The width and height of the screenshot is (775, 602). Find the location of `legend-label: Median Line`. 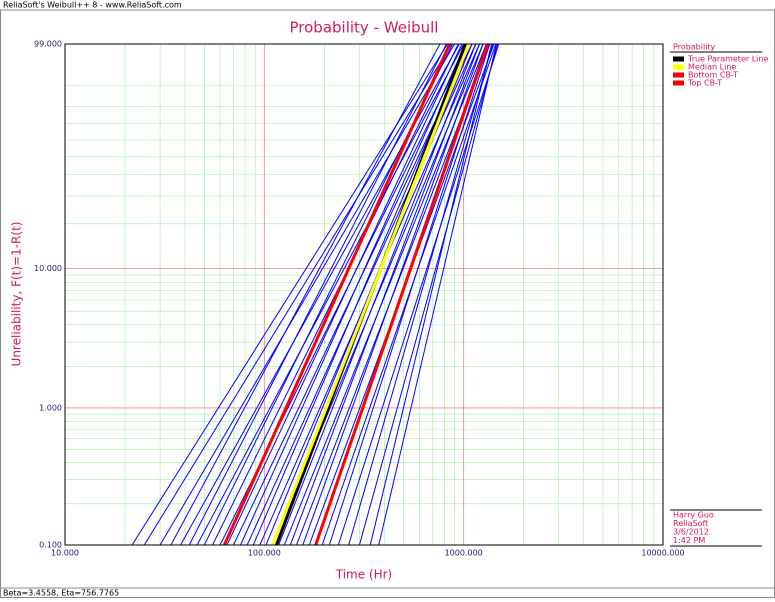

legend-label: Median Line is located at coordinates (712, 67).